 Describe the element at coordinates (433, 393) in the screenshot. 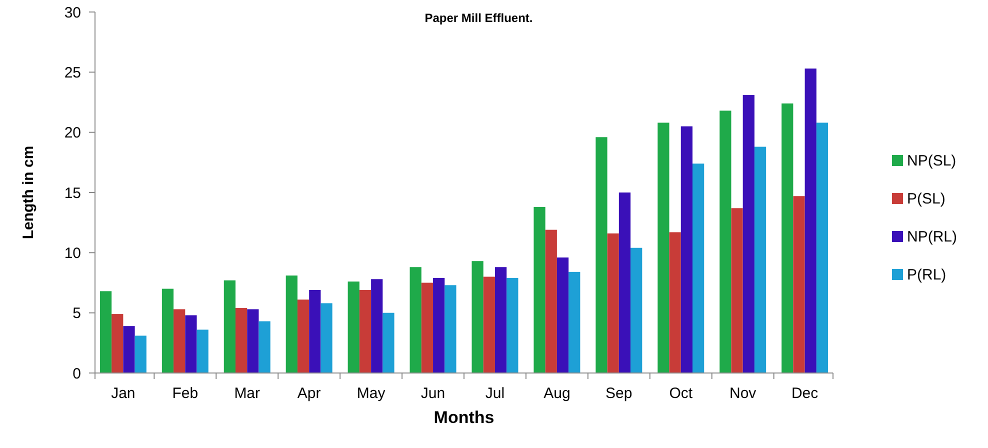

I see `x-tick-label: Jun` at that location.